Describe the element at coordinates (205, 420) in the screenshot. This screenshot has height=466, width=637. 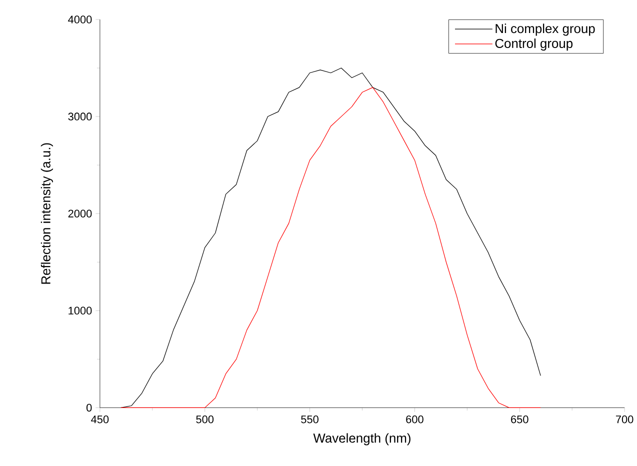
I see `x-tick-label: 500` at that location.